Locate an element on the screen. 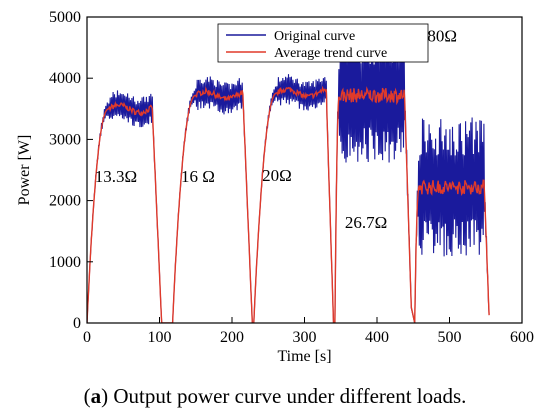  load-label: 20Ω is located at coordinates (277, 175).